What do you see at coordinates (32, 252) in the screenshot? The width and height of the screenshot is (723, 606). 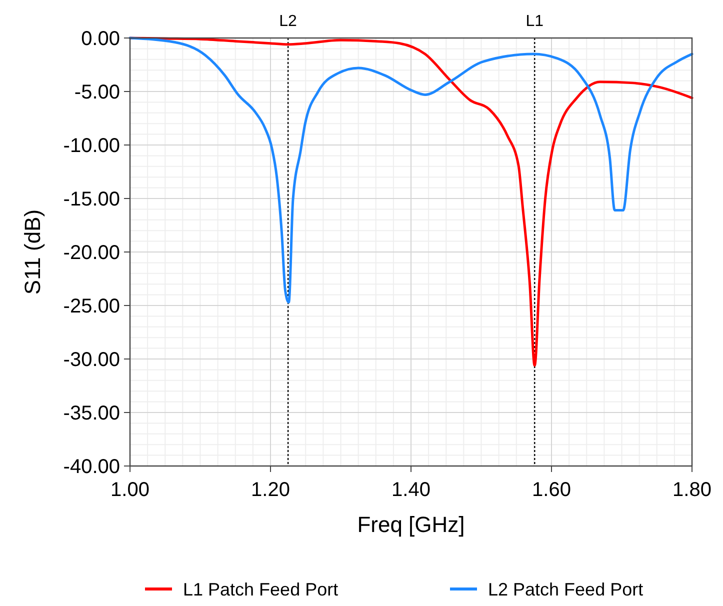 I see `y-axis-title: S11 (dB)` at bounding box center [32, 252].